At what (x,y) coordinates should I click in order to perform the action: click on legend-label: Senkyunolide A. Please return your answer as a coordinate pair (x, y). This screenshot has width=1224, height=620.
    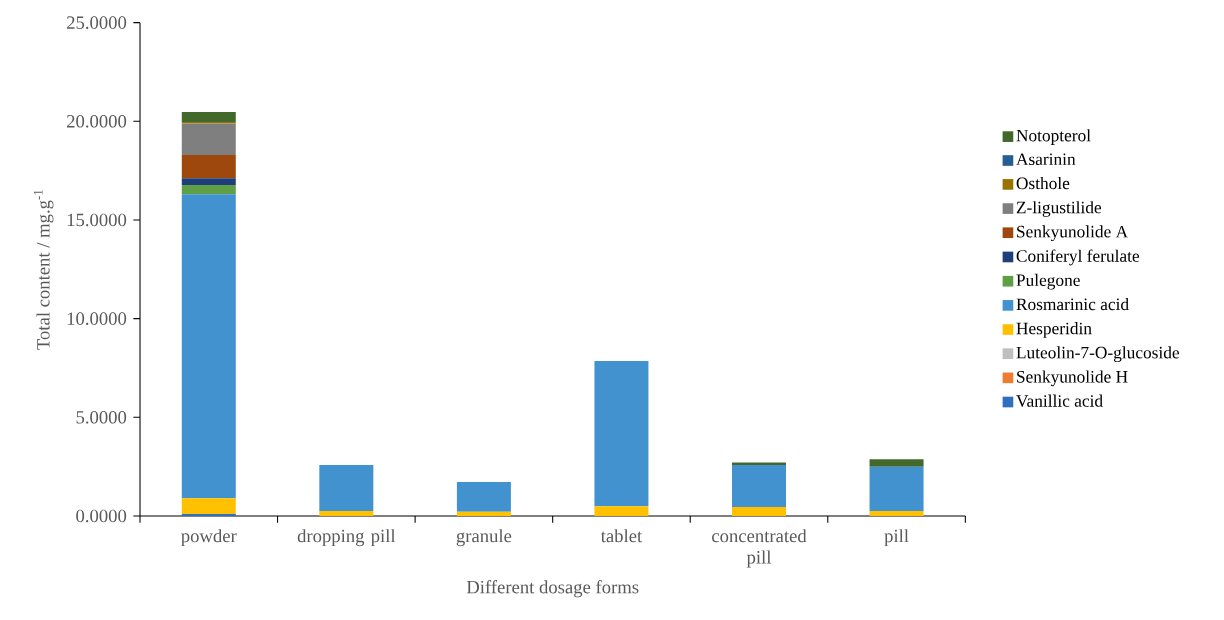
    Looking at the image, I should click on (1073, 233).